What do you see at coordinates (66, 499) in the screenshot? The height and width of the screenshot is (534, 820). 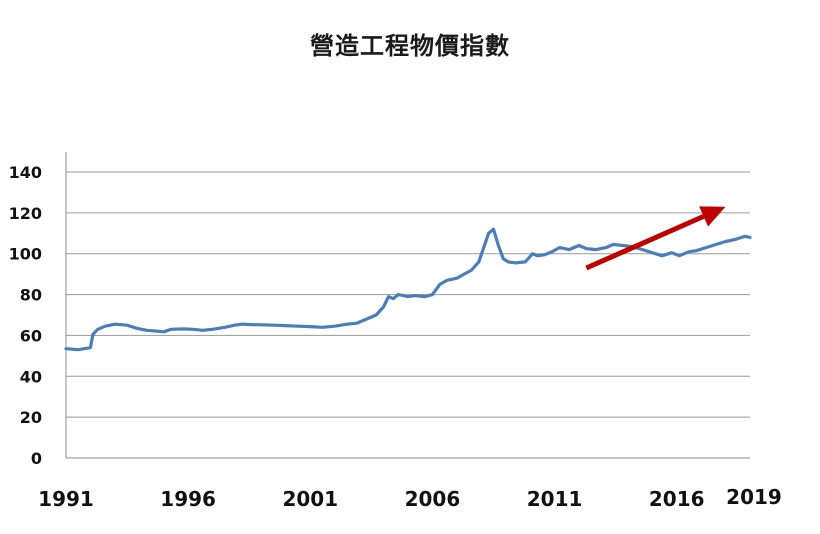 I see `x-tick-label: 1991` at bounding box center [66, 499].